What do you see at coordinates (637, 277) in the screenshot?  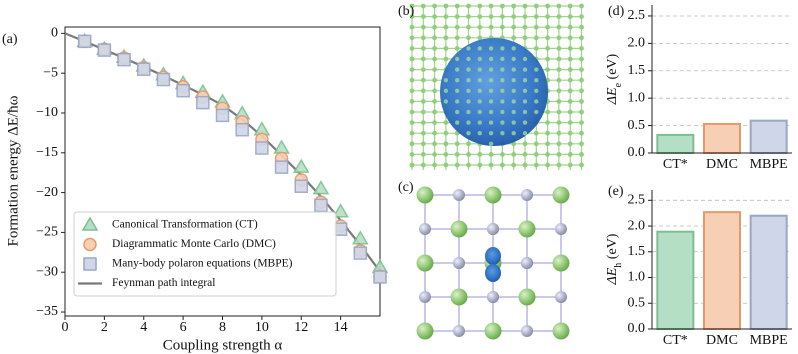 I see `y-tick-label: 1.0` at bounding box center [637, 277].